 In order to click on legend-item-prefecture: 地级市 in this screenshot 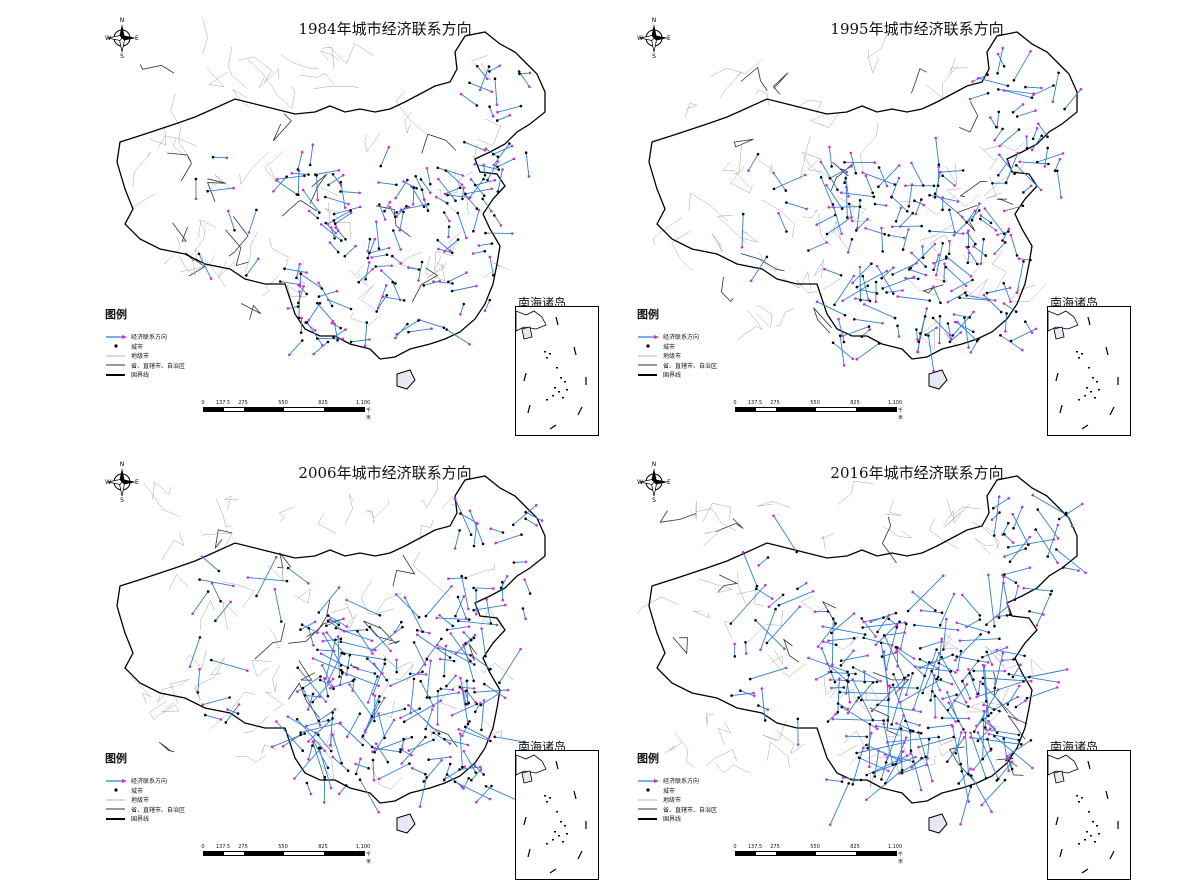, I will do `click(145, 356)`.